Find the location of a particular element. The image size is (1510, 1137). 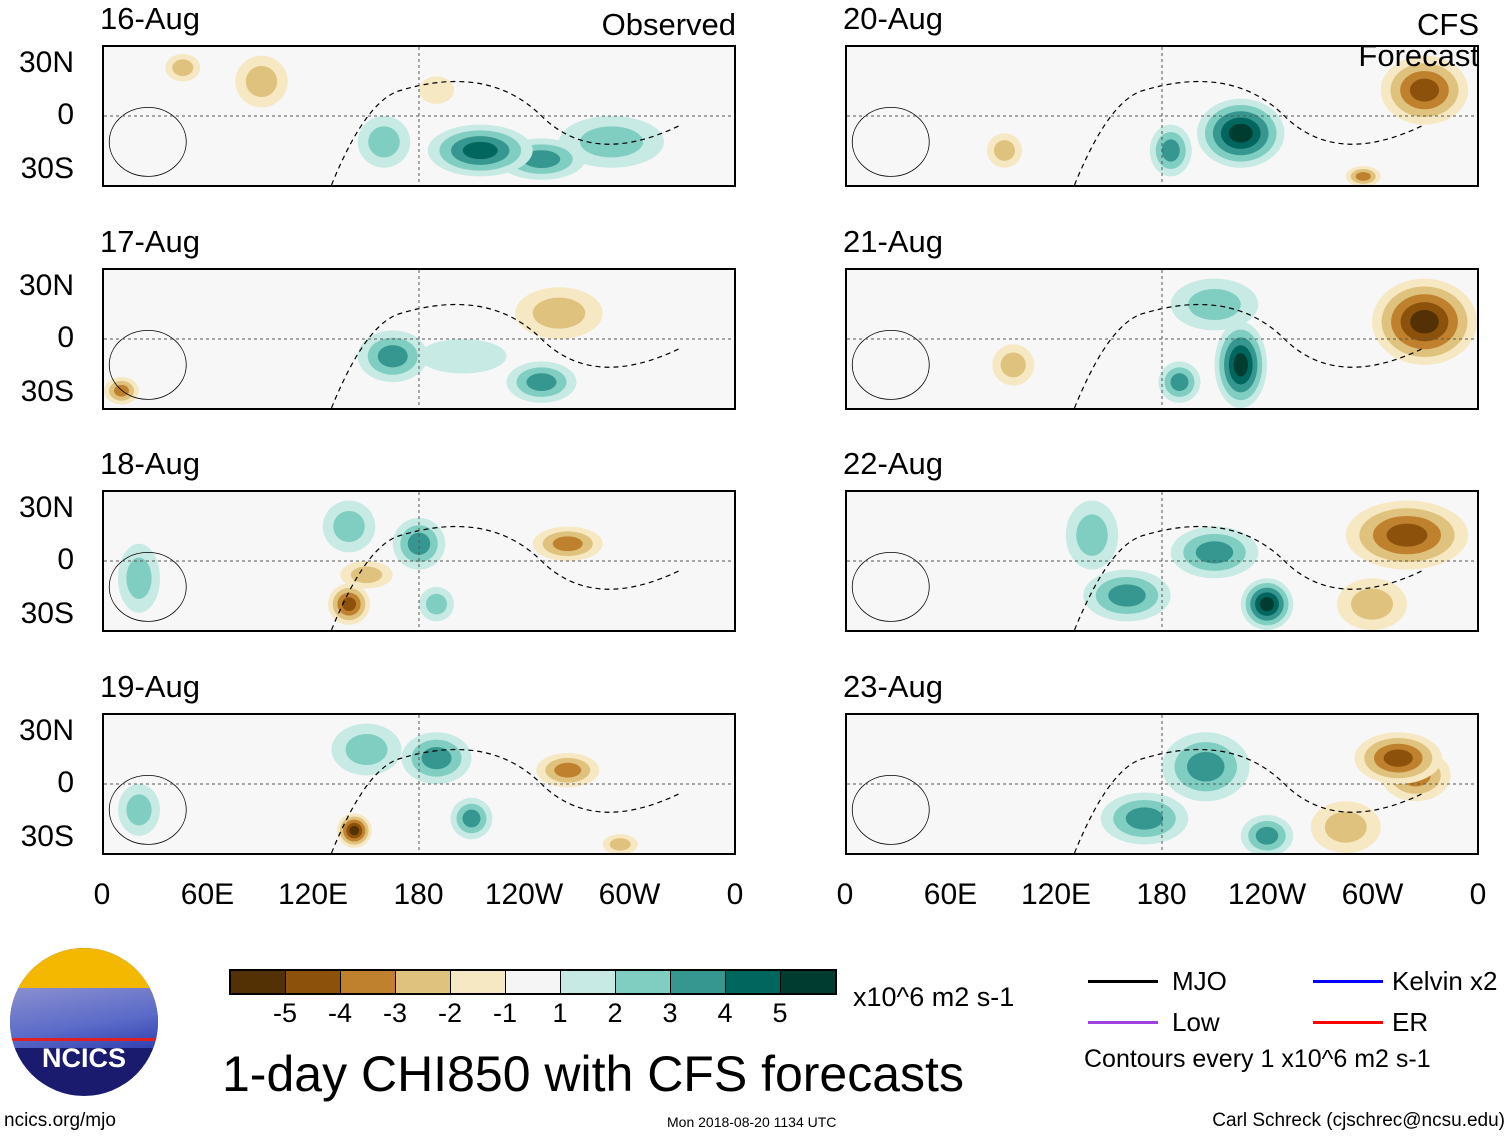

legend-er-line is located at coordinates (1348, 1022).